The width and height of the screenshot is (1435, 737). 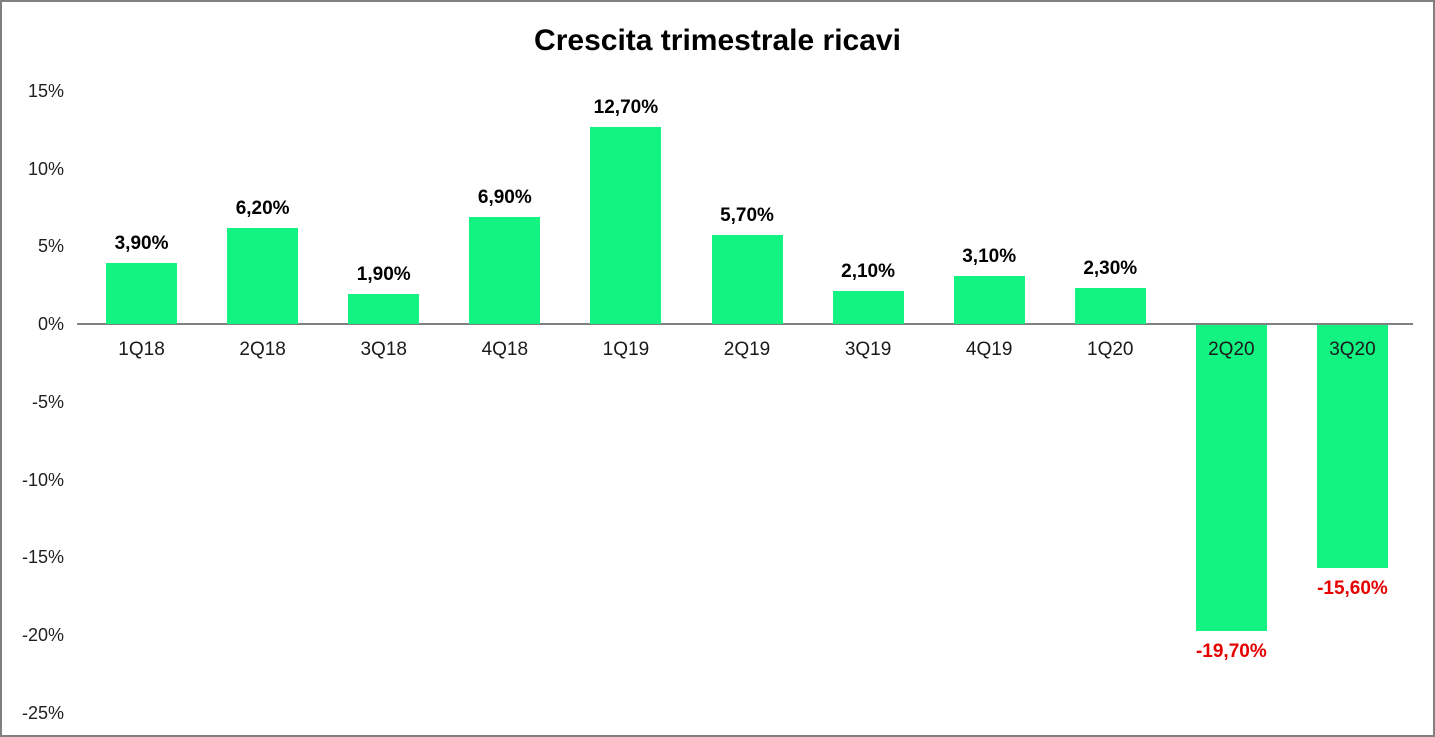 What do you see at coordinates (989, 256) in the screenshot?
I see `bar-value-label: 3,10%` at bounding box center [989, 256].